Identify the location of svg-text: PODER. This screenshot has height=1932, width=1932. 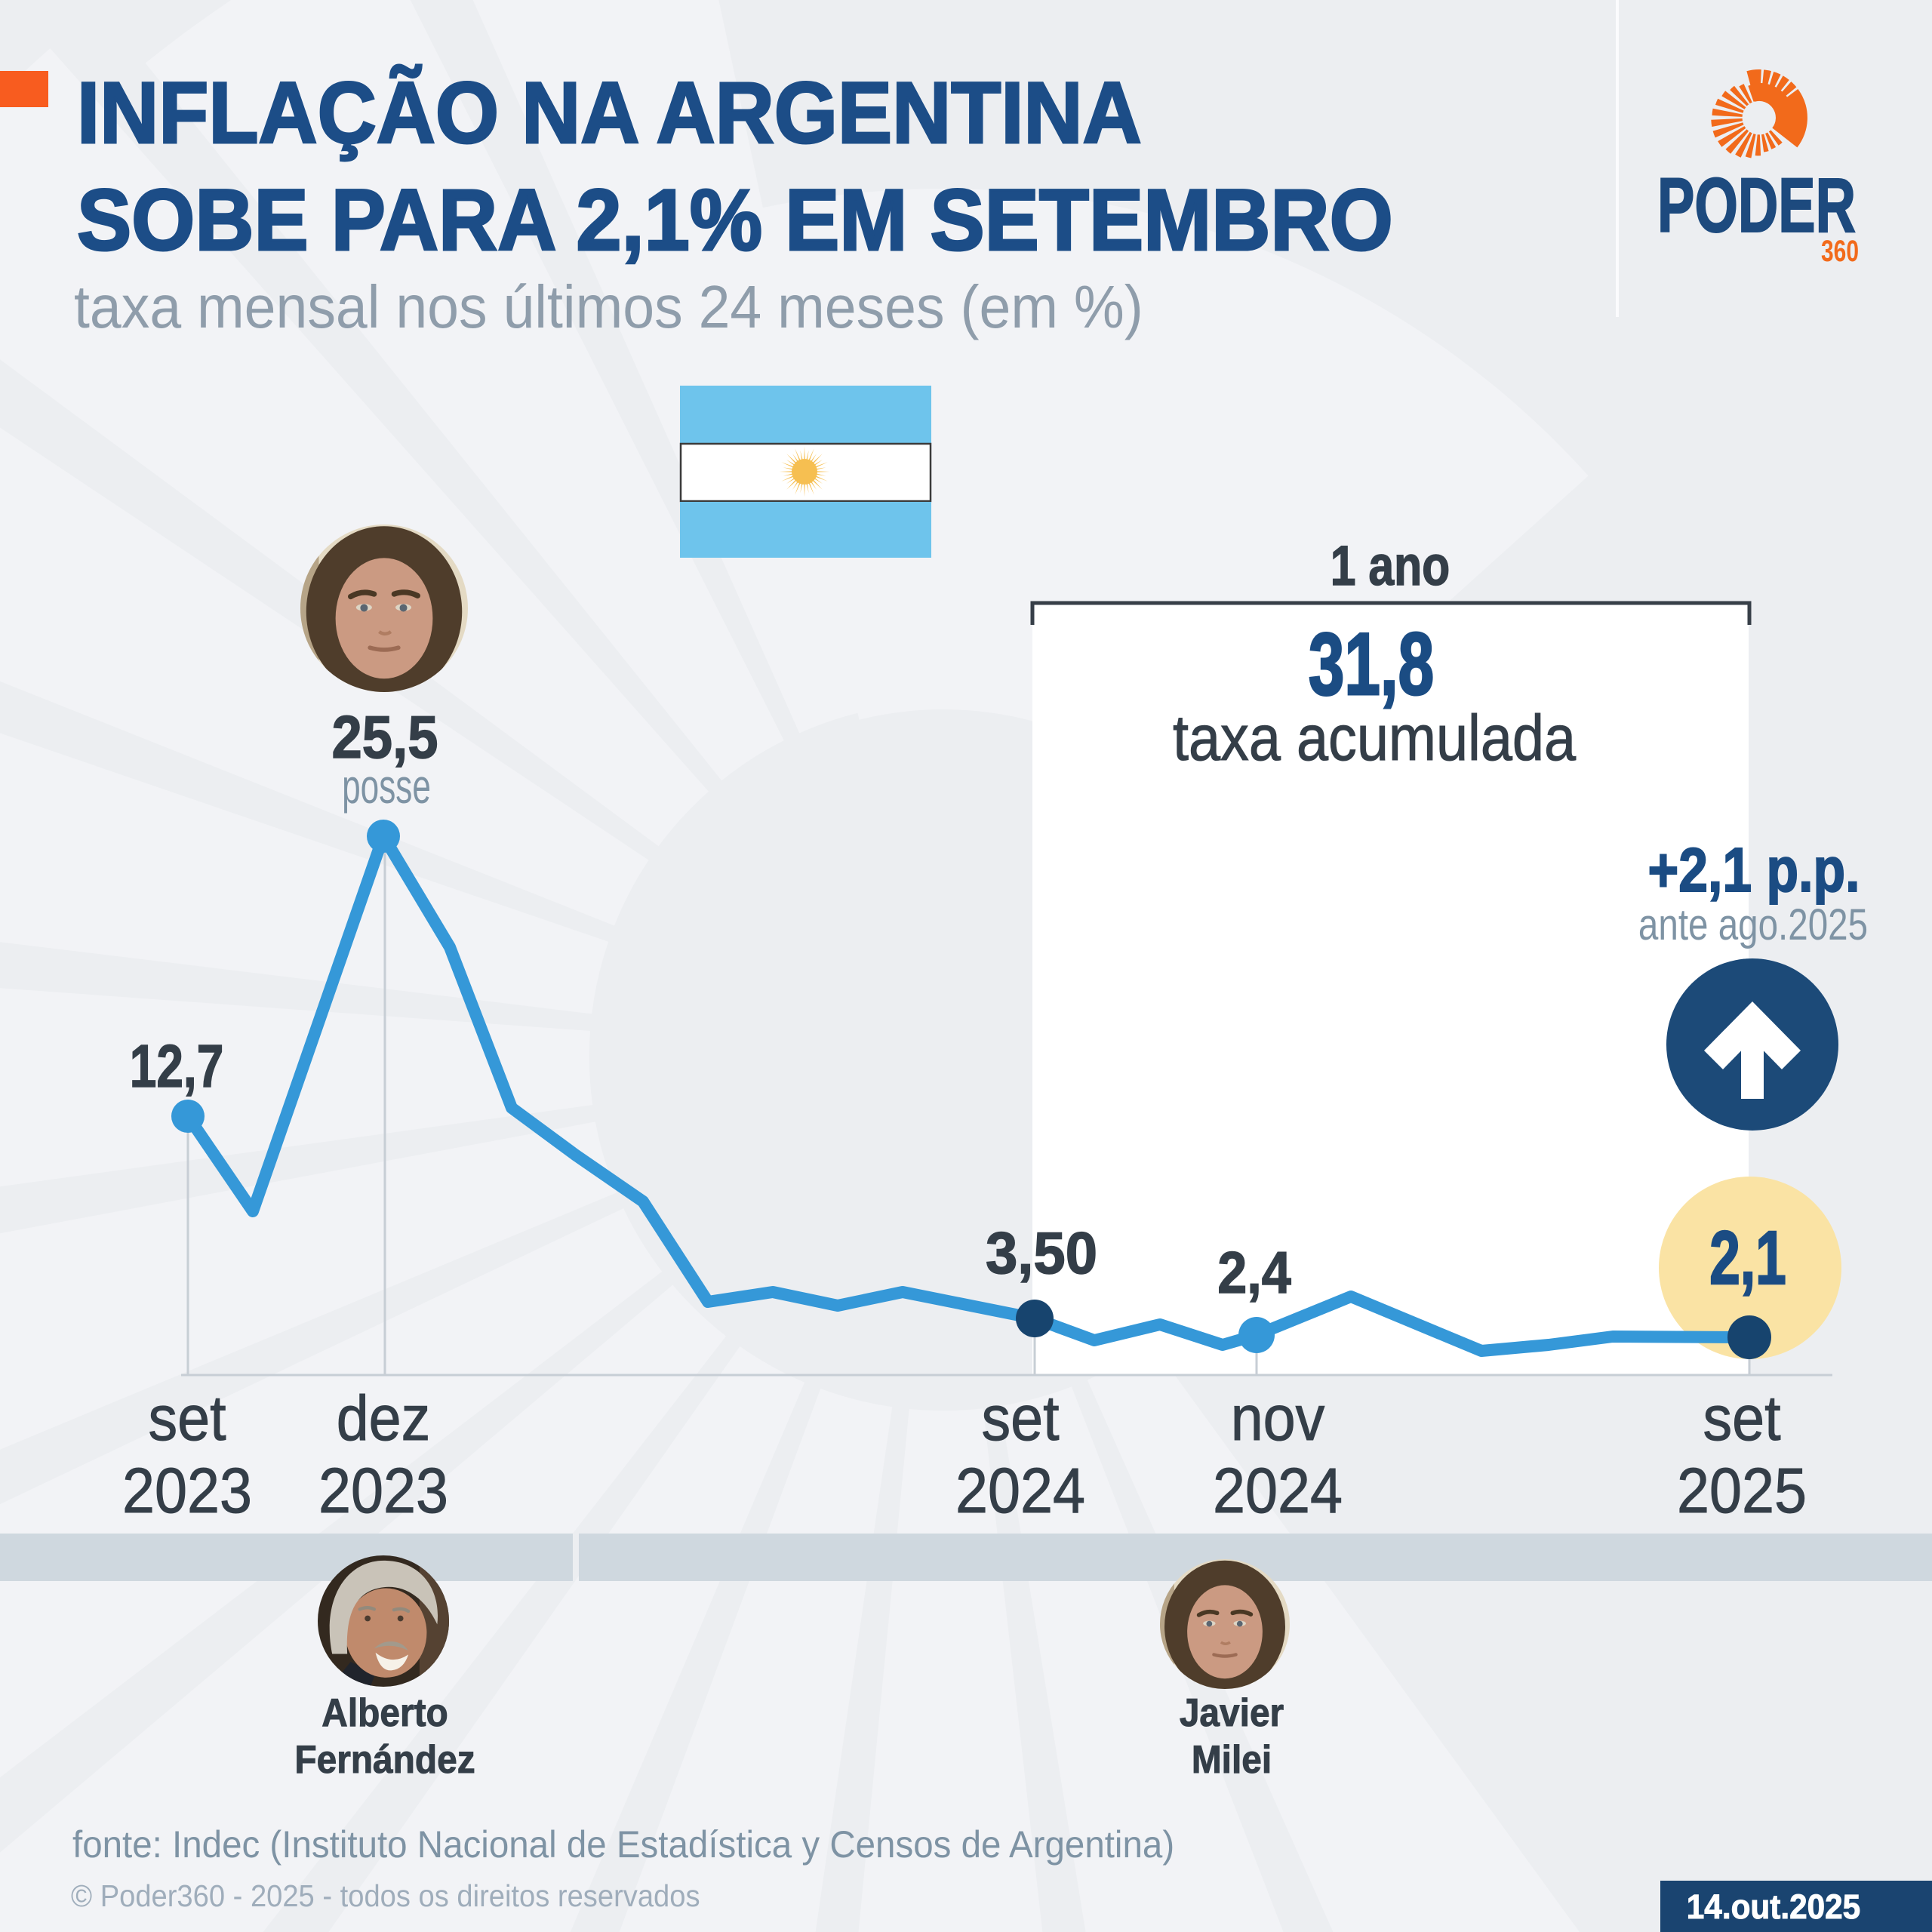
(1756, 205).